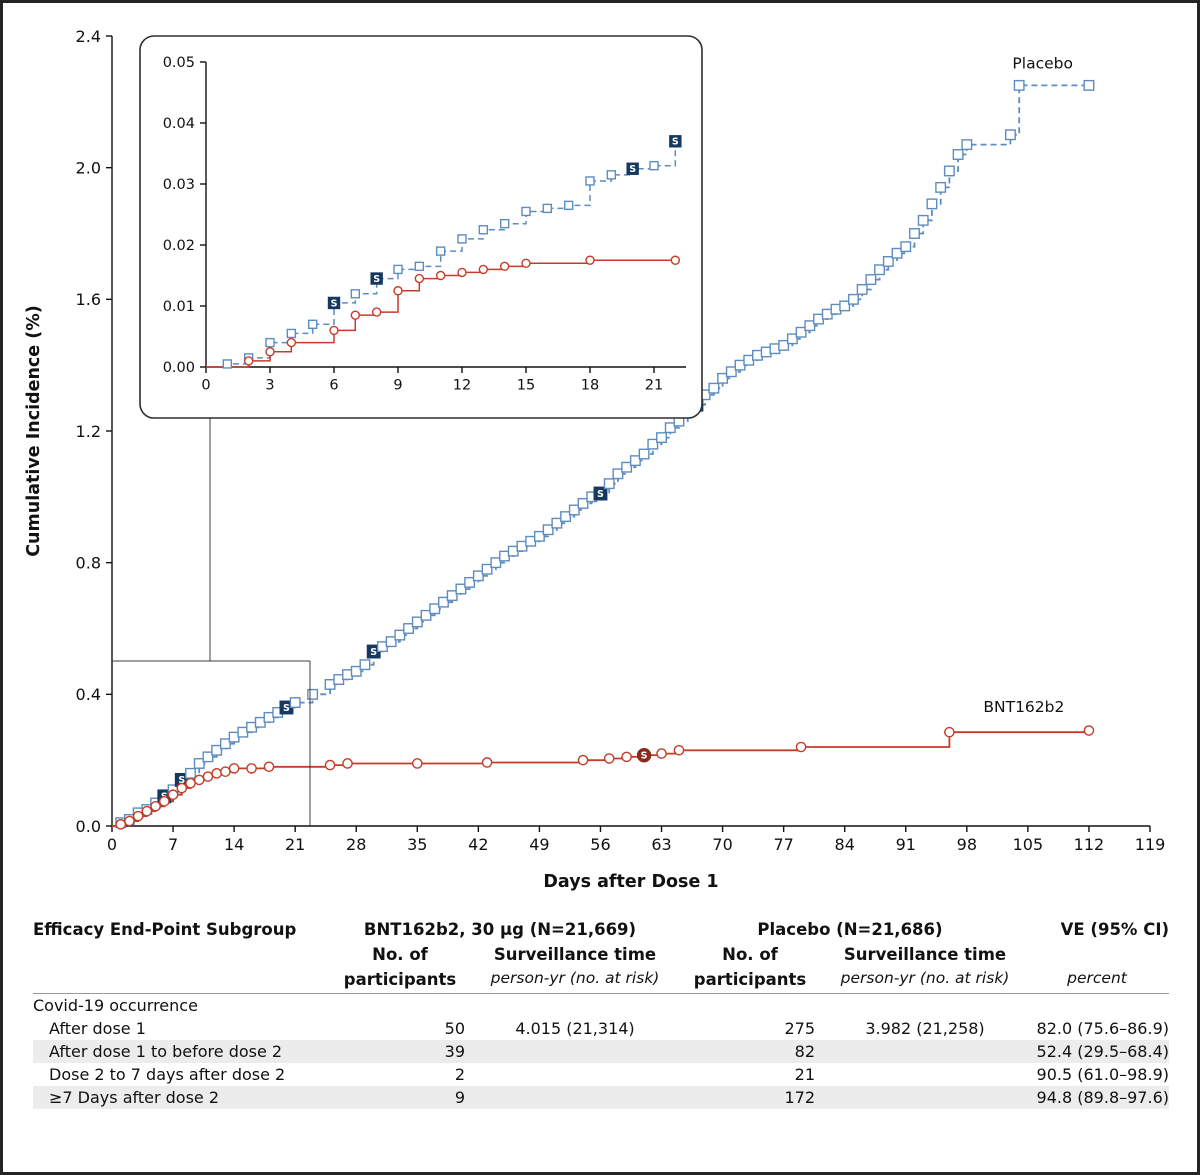  I want to click on inset-callout-lines, so click(211, 622).